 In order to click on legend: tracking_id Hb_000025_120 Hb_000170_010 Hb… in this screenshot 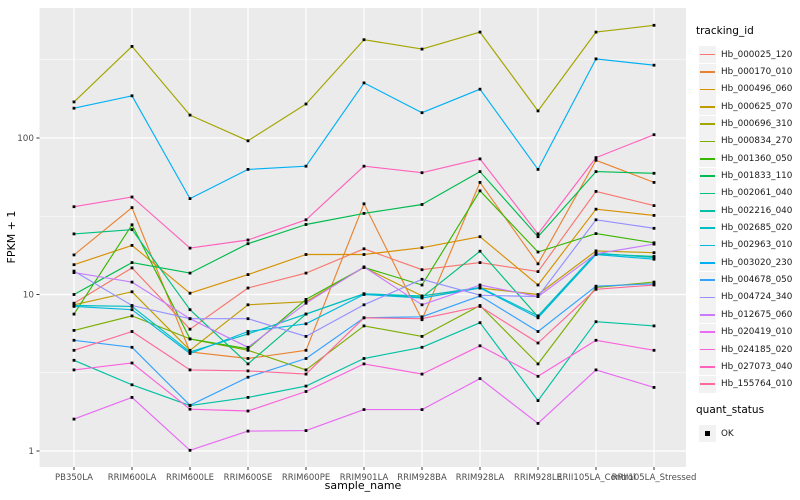, I will do `click(746, 234)`.